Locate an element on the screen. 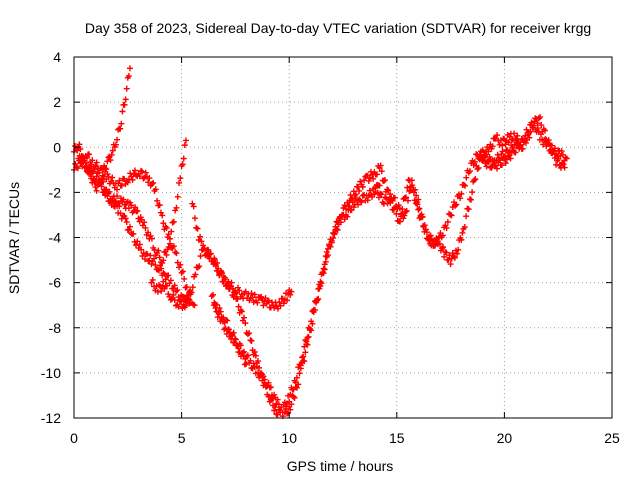  x-tick-label: 25 is located at coordinates (612, 438).